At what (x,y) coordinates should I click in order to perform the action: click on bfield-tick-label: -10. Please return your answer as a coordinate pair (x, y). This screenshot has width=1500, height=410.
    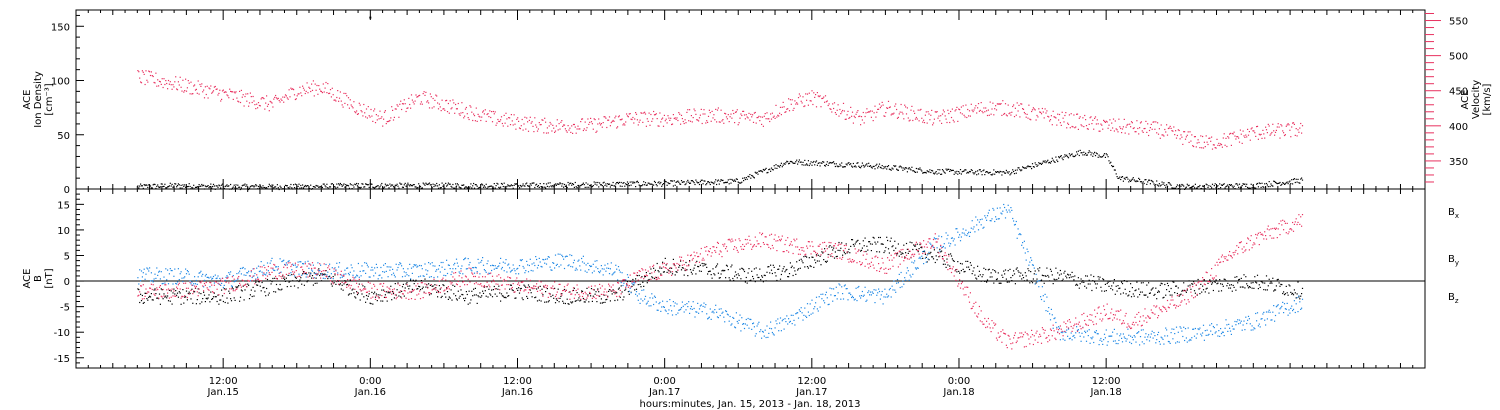
    Looking at the image, I should click on (62, 333).